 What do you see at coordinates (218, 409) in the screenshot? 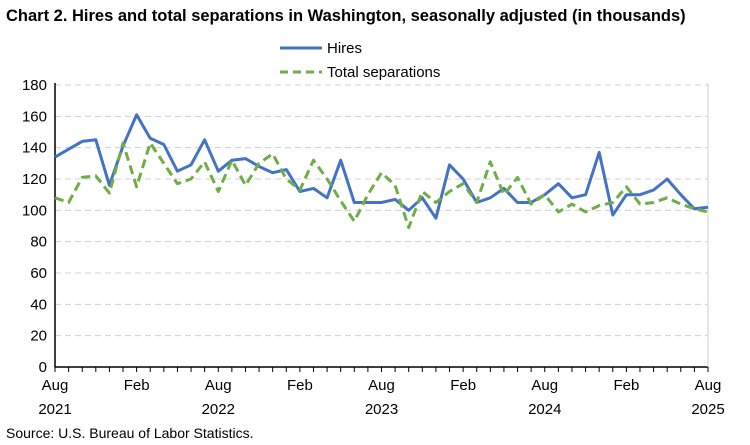
I see `x-tick-label-year: 2022` at bounding box center [218, 409].